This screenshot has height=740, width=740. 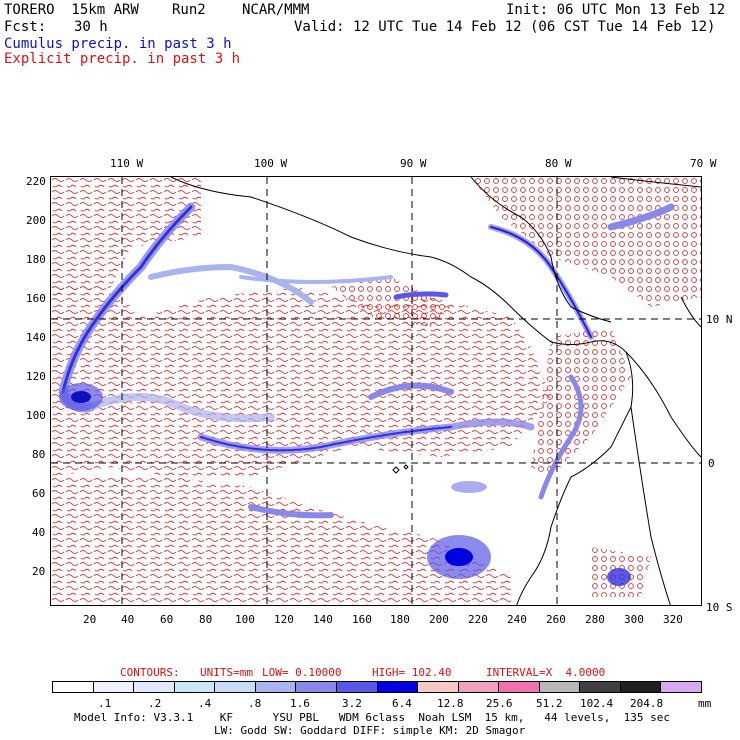 I want to click on contours-units: UNITS=mm, so click(x=226, y=672).